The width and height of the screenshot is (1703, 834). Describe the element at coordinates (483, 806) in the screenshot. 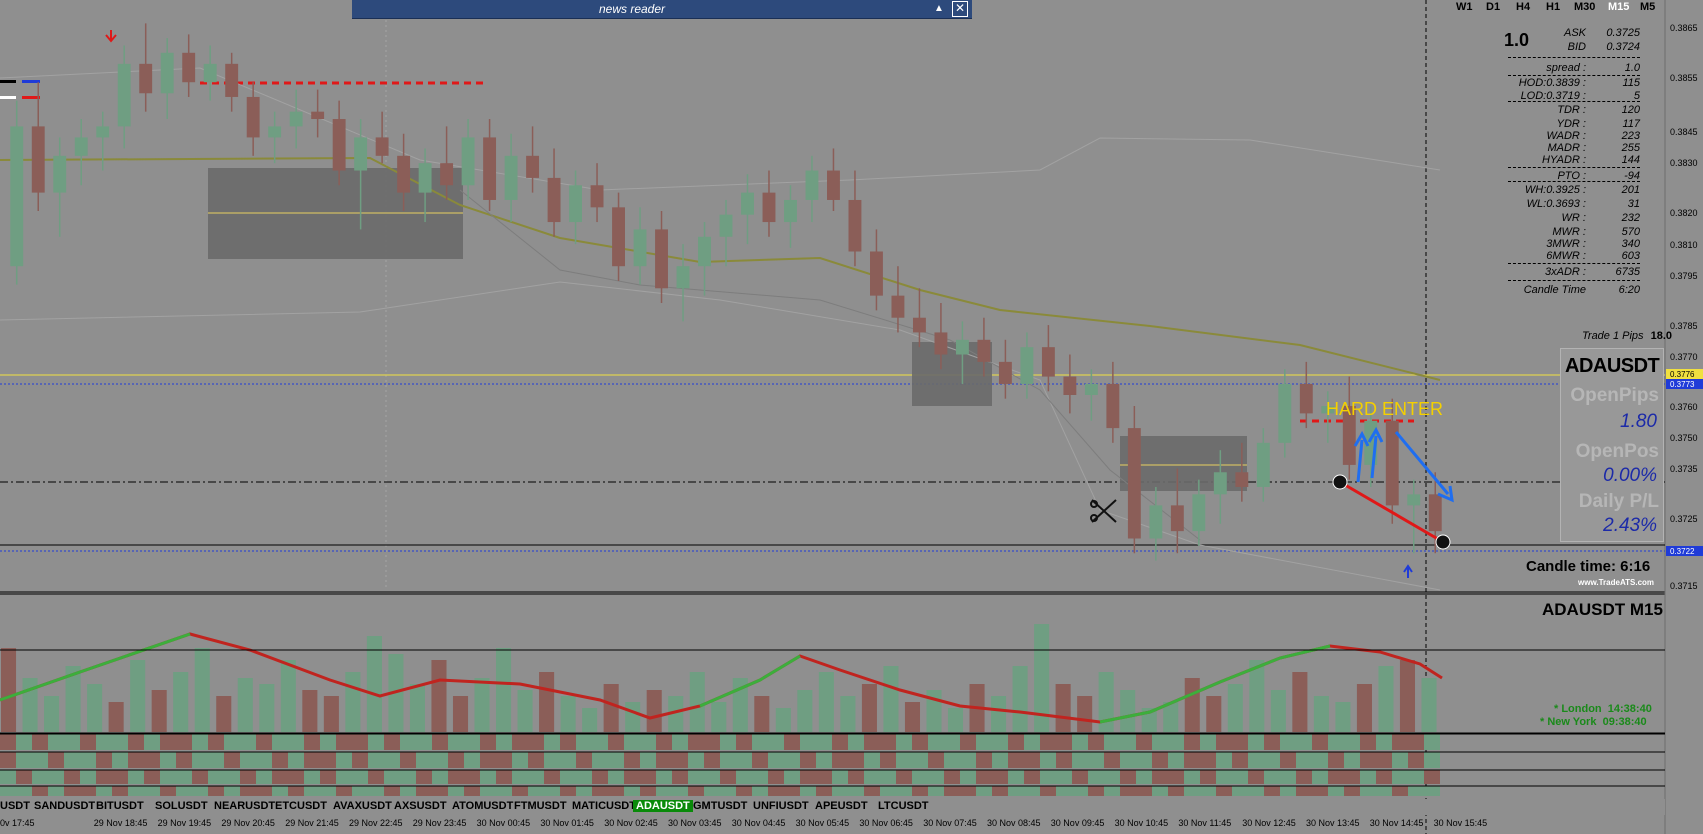

I see `symbol-tab-atomusdt: ATOMUSDT` at that location.